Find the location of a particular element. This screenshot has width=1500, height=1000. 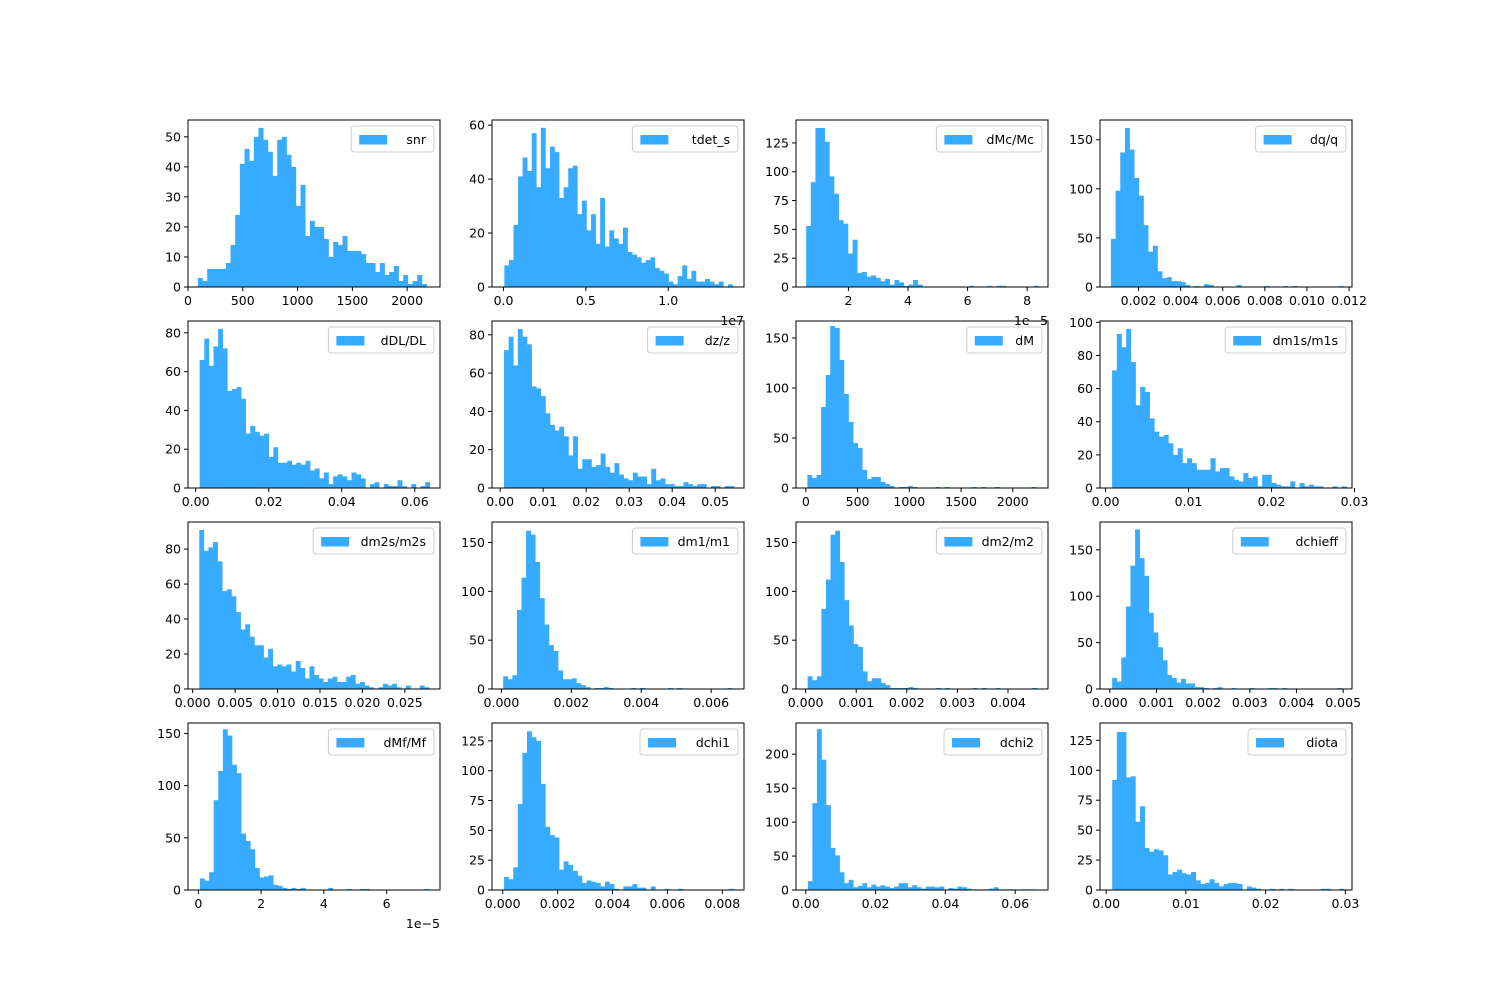

legend-swatch is located at coordinates (373, 140).